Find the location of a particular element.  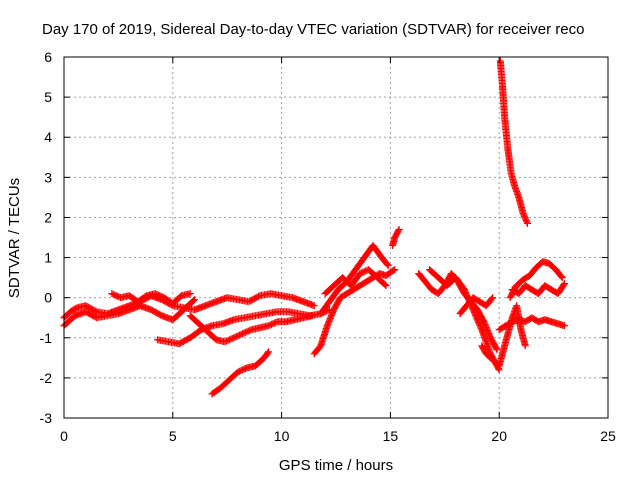

y-tick-label: 3 is located at coordinates (48, 177).